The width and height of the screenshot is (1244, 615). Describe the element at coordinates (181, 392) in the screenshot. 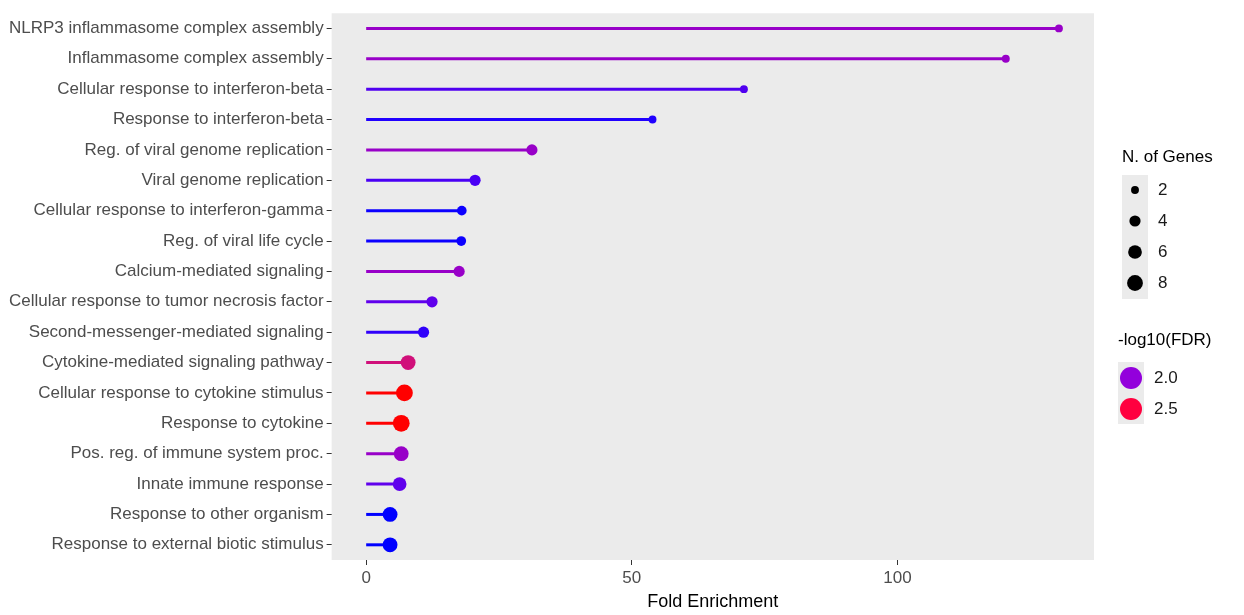

I see `y-tick-label: Cellular response to cytokine stimulus` at that location.